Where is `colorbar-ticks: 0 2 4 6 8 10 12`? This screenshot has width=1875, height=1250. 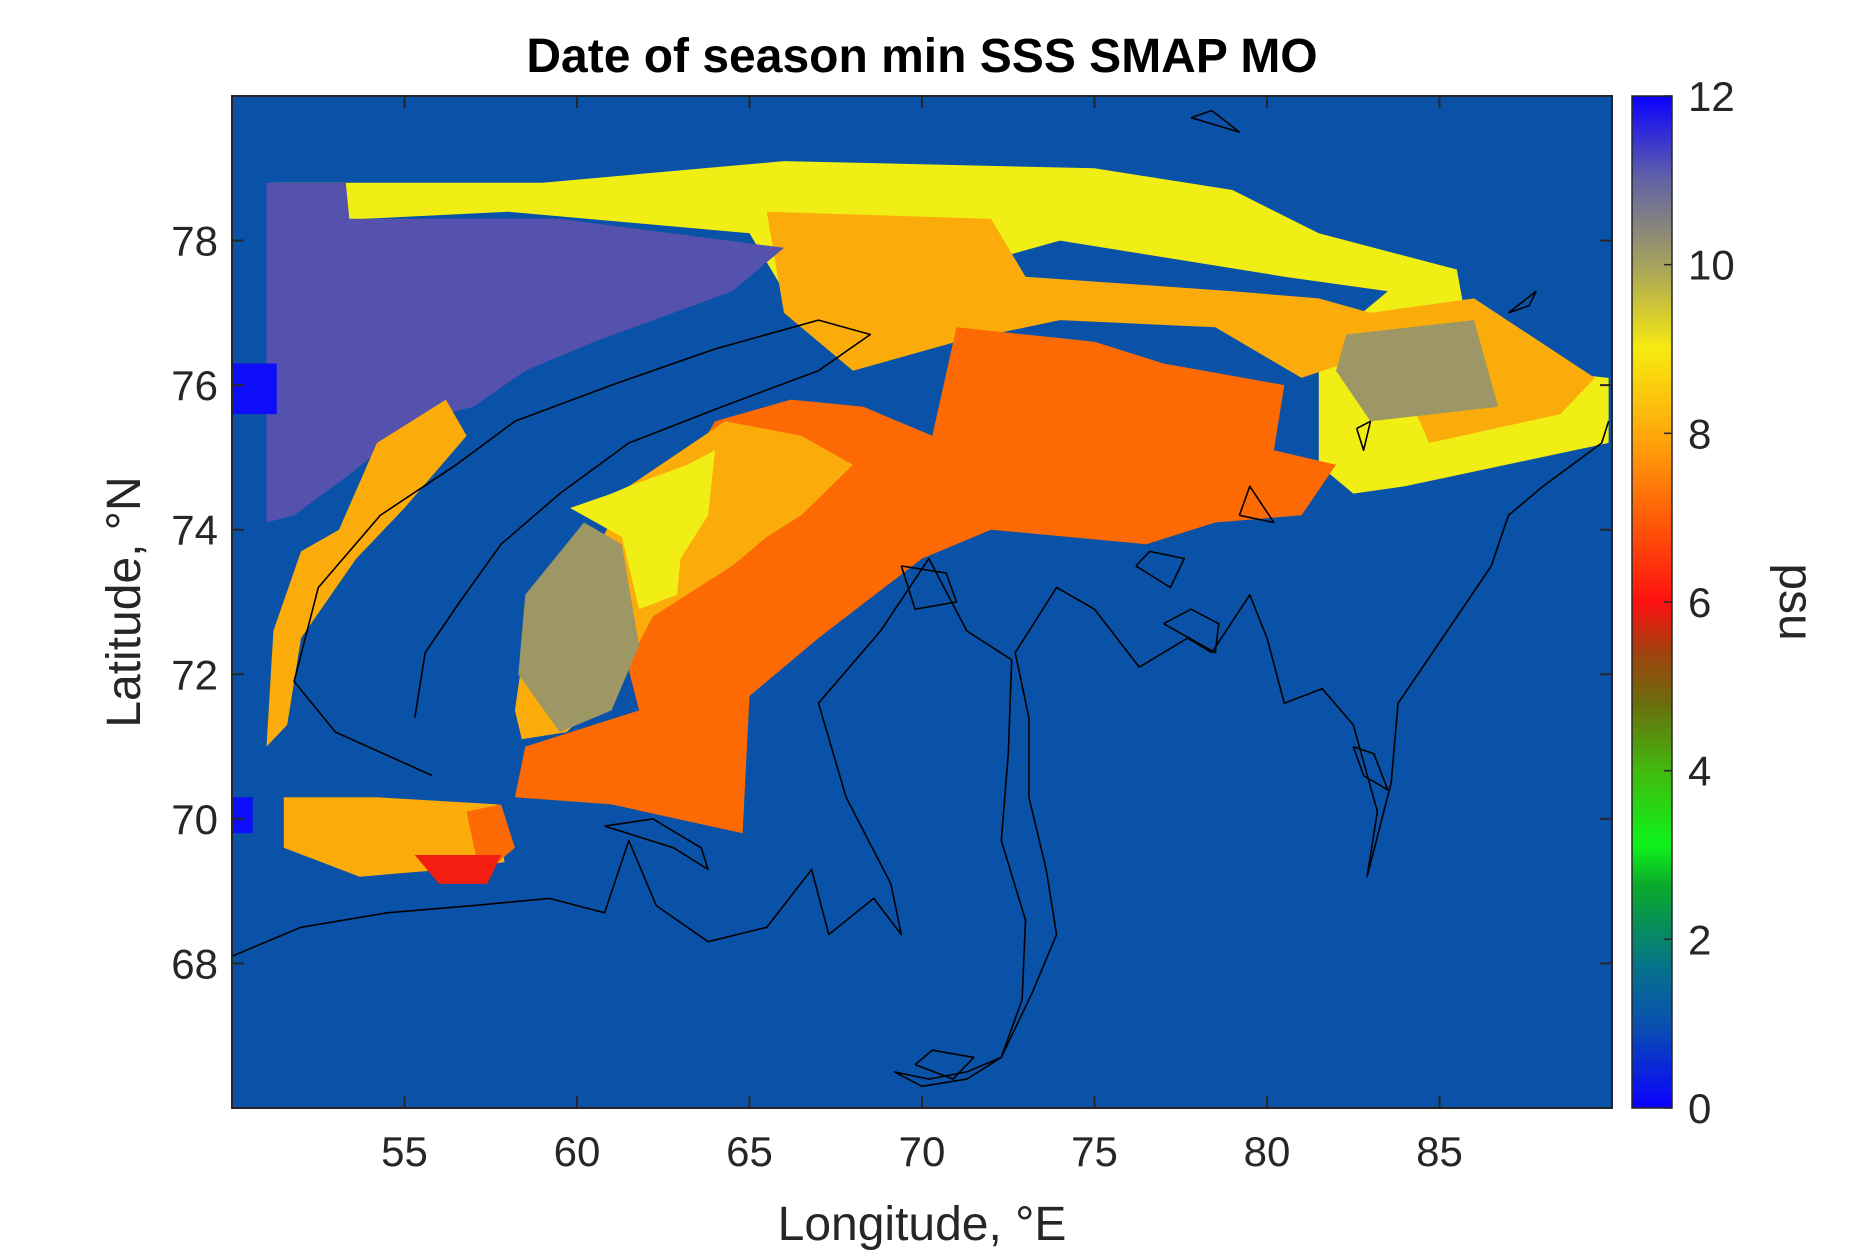
colorbar-ticks: 0 2 4 6 8 10 12 is located at coordinates (1699, 602).